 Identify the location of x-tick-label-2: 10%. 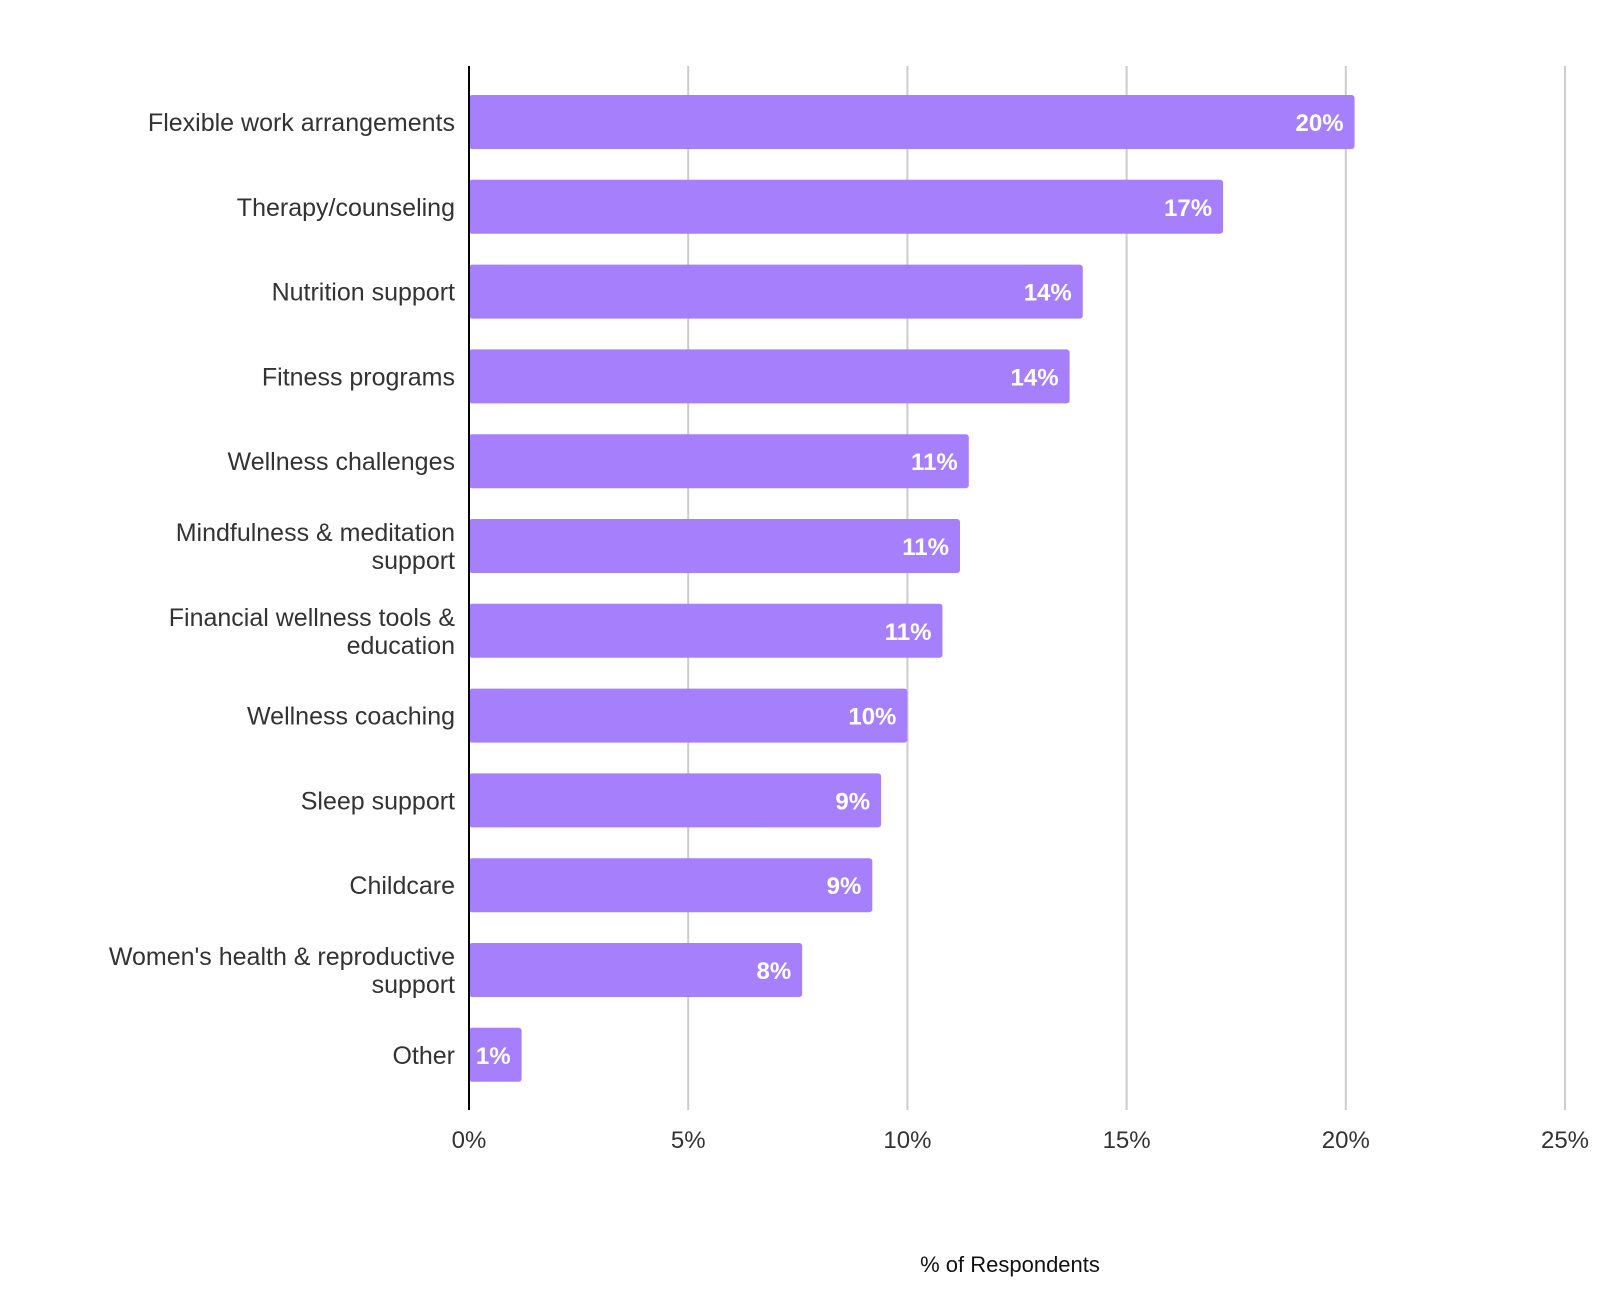
(907, 1140).